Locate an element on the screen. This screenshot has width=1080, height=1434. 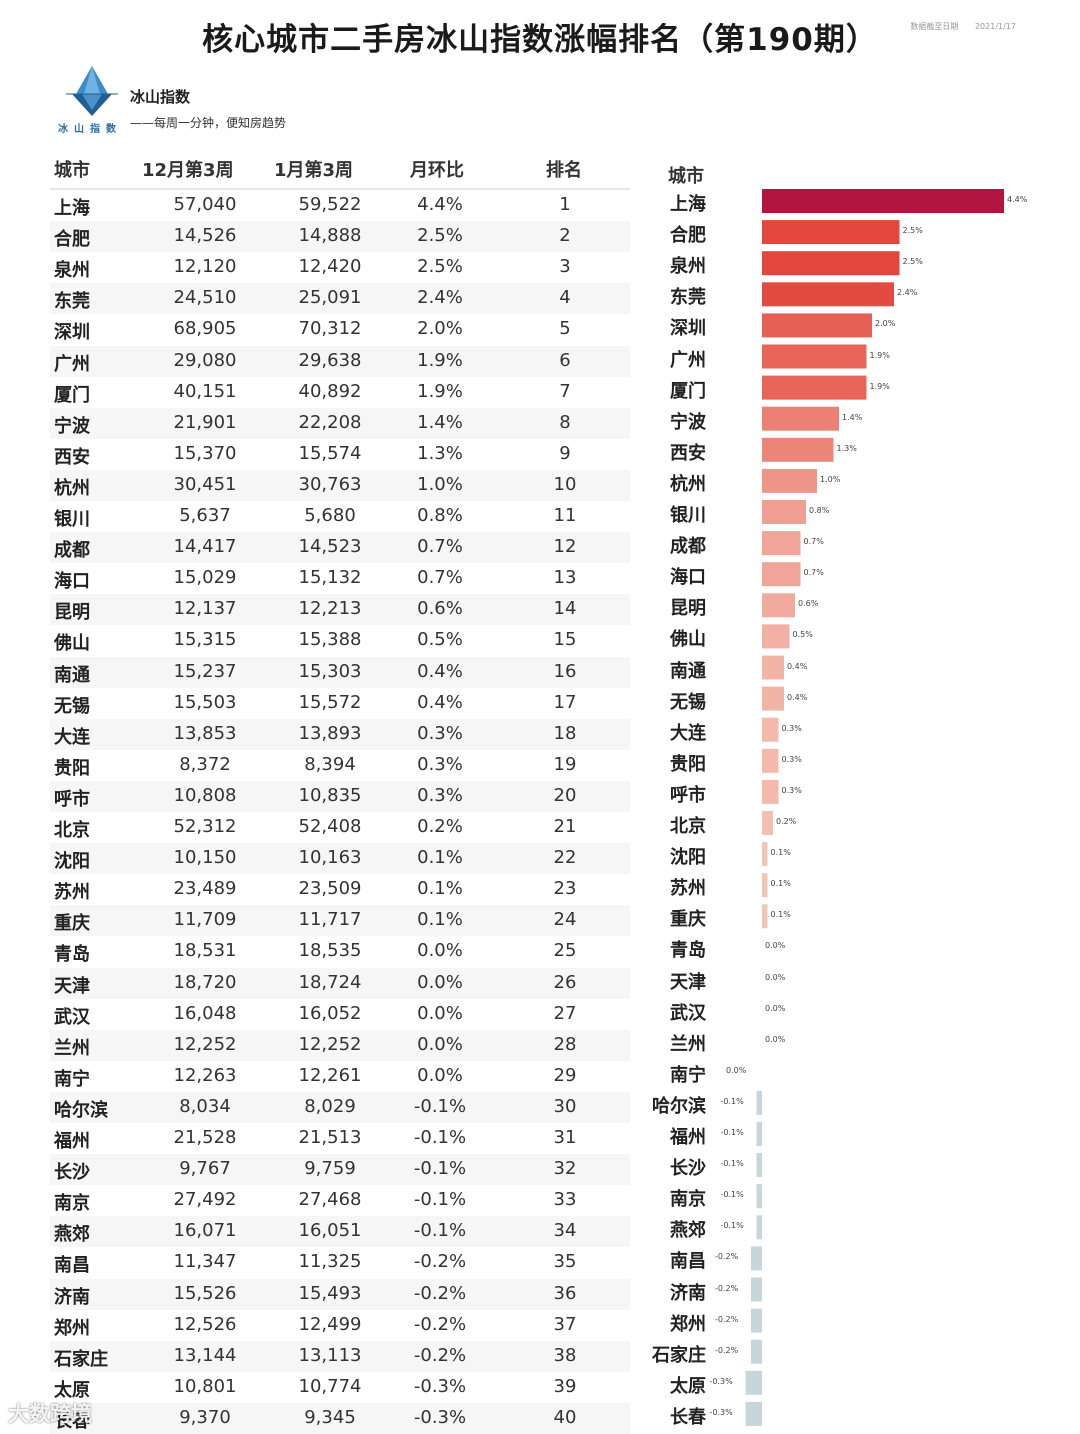
dec-week3-cell: 18,531 is located at coordinates (205, 951).